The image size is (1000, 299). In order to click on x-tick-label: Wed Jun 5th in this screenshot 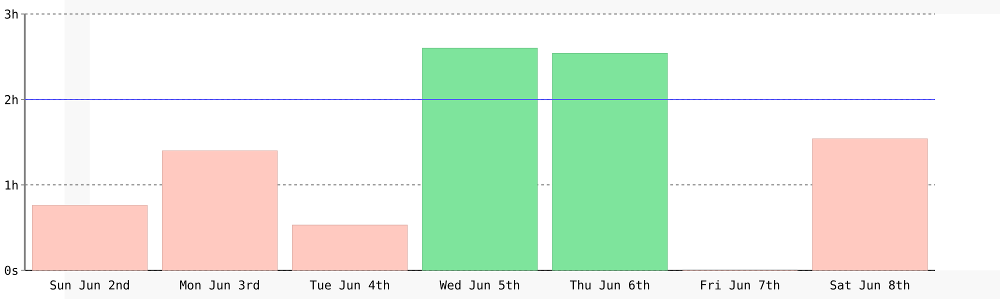, I will do `click(480, 285)`.